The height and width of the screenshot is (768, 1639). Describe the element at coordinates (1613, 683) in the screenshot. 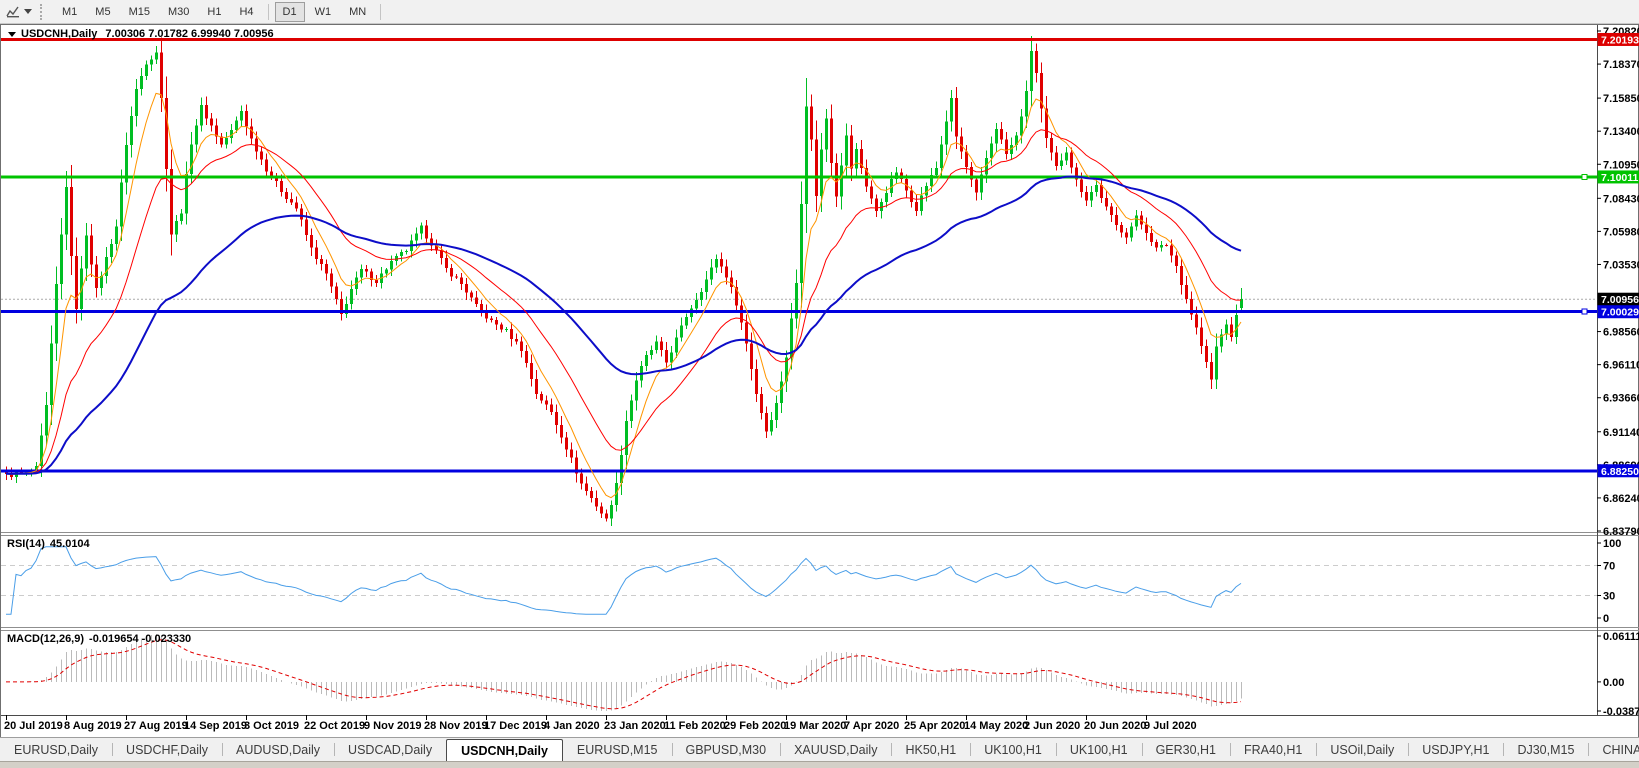

I see `svg-text: 0.00` at that location.